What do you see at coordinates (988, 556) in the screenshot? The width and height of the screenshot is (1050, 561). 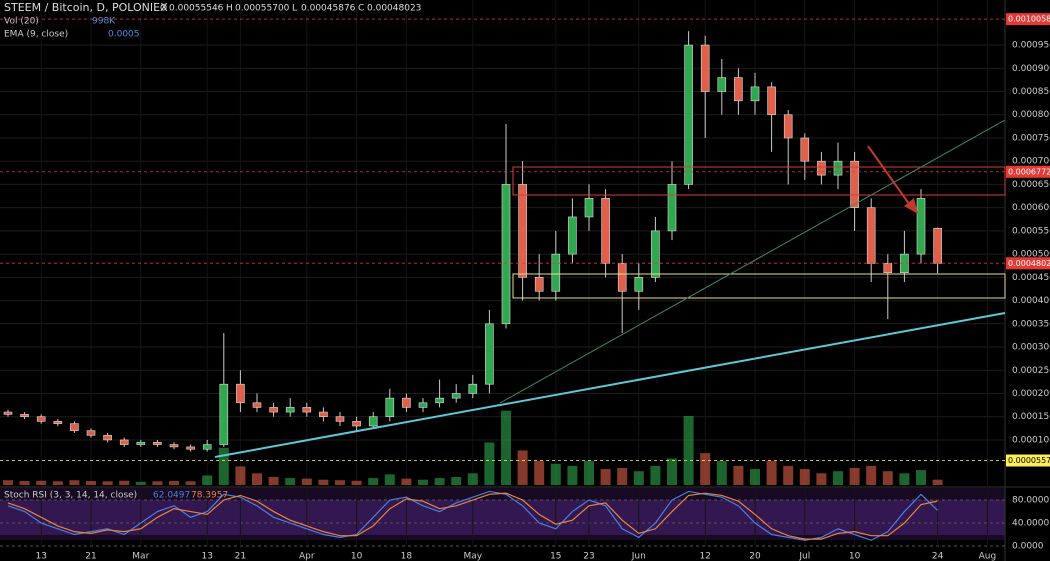 I see `x-tick-label: Aug` at bounding box center [988, 556].